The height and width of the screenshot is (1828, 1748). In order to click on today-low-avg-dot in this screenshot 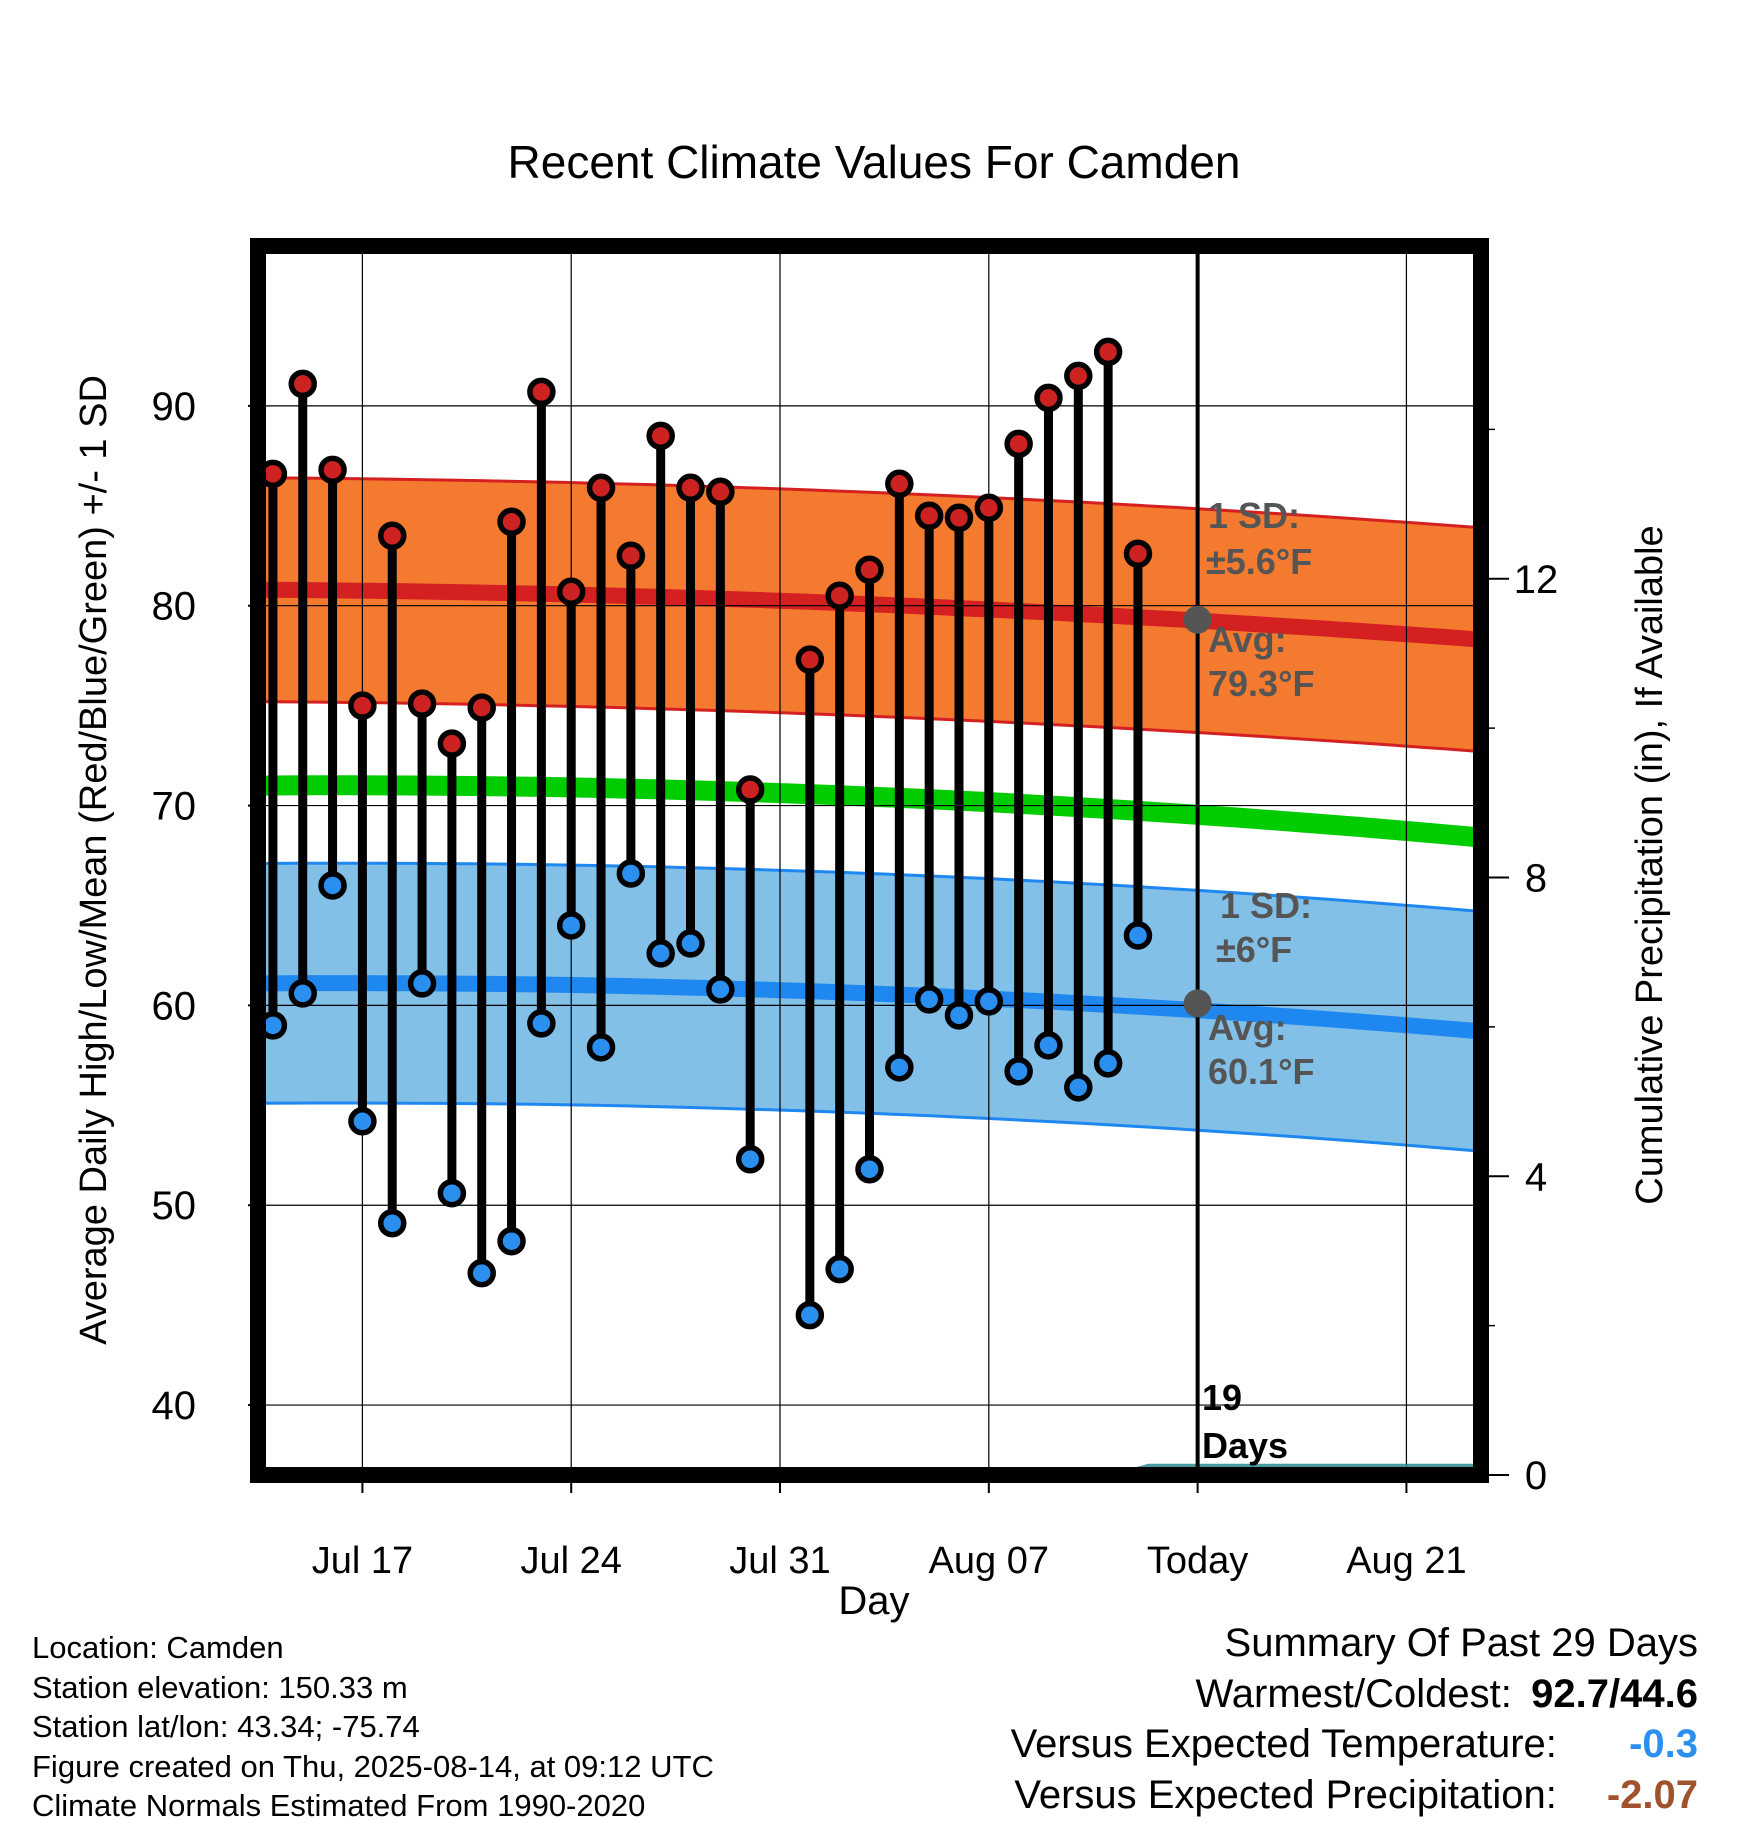, I will do `click(1197, 1003)`.